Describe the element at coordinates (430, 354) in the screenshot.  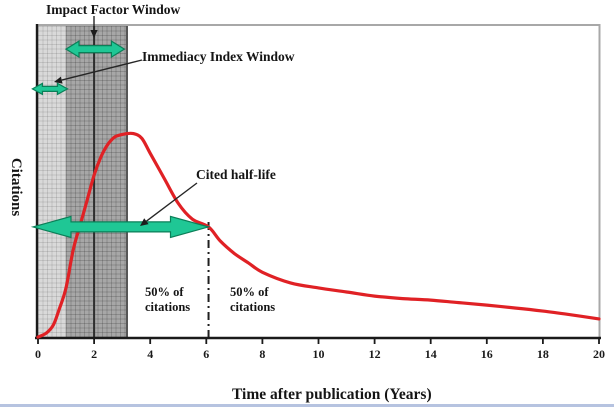
I see `x-tick-label-14: 14` at that location.